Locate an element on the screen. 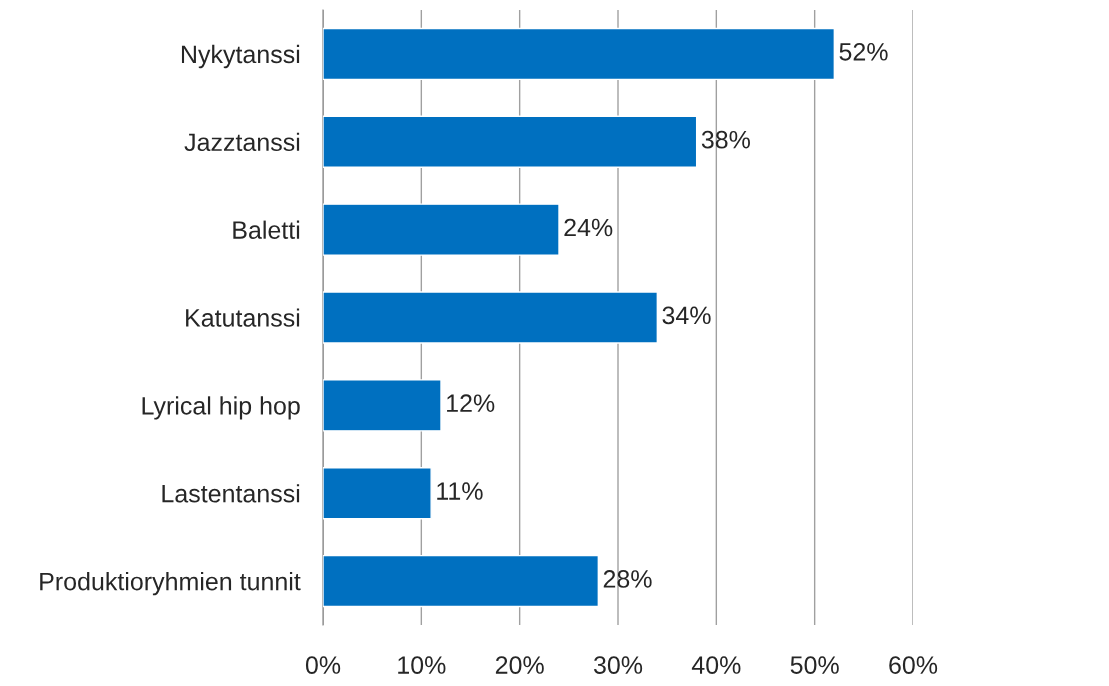 This screenshot has height=686, width=1109. x-tick-label: 40% is located at coordinates (716, 665).